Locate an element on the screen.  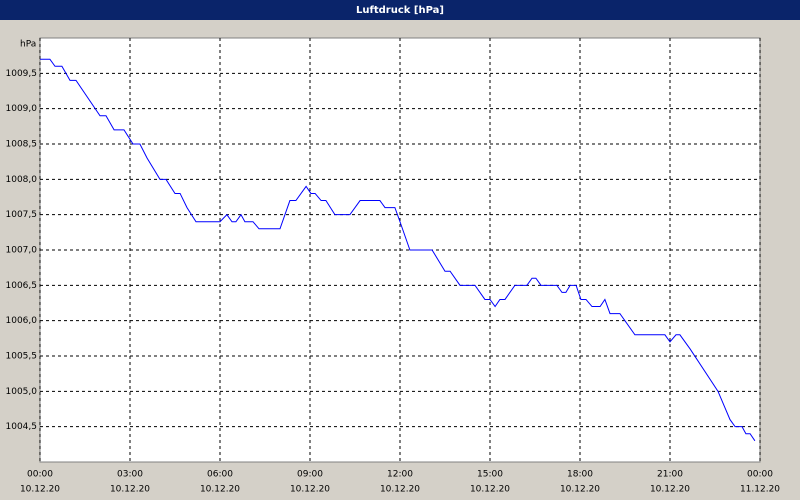
x-tick-label: 03:00 is located at coordinates (130, 475).